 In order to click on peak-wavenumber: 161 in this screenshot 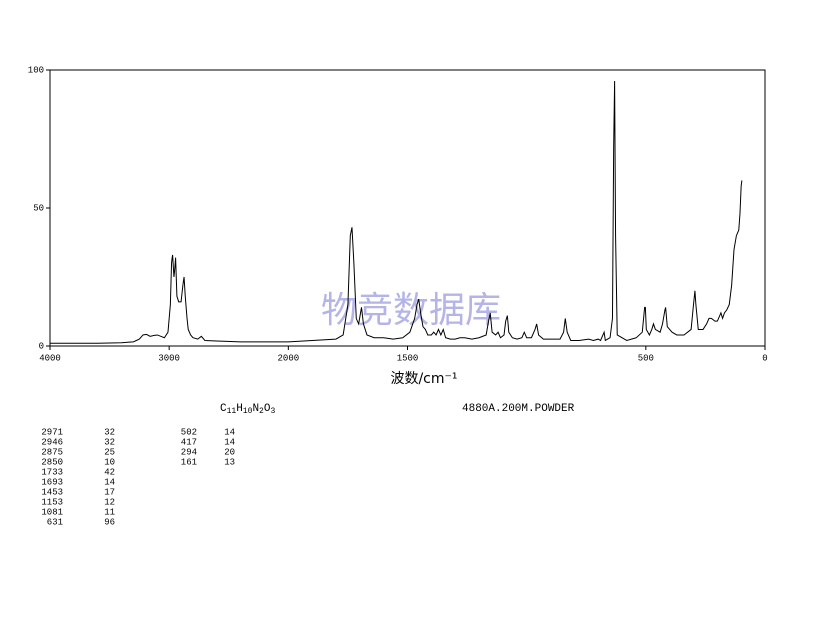, I will do `click(189, 462)`.